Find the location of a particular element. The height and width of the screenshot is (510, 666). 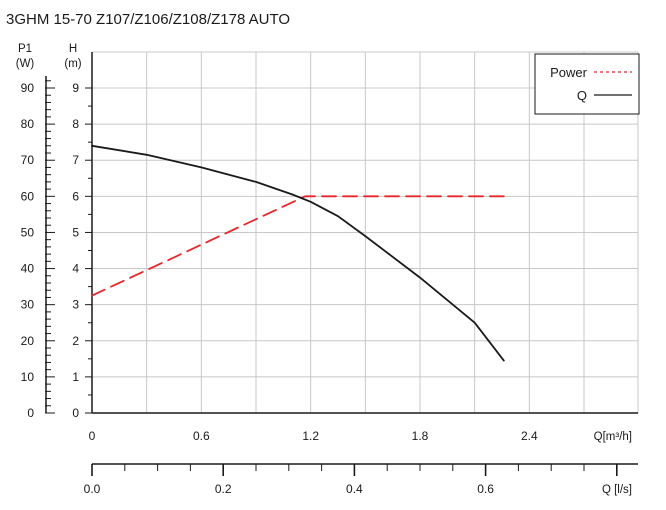

power-tick-label: 20 is located at coordinates (28, 341).